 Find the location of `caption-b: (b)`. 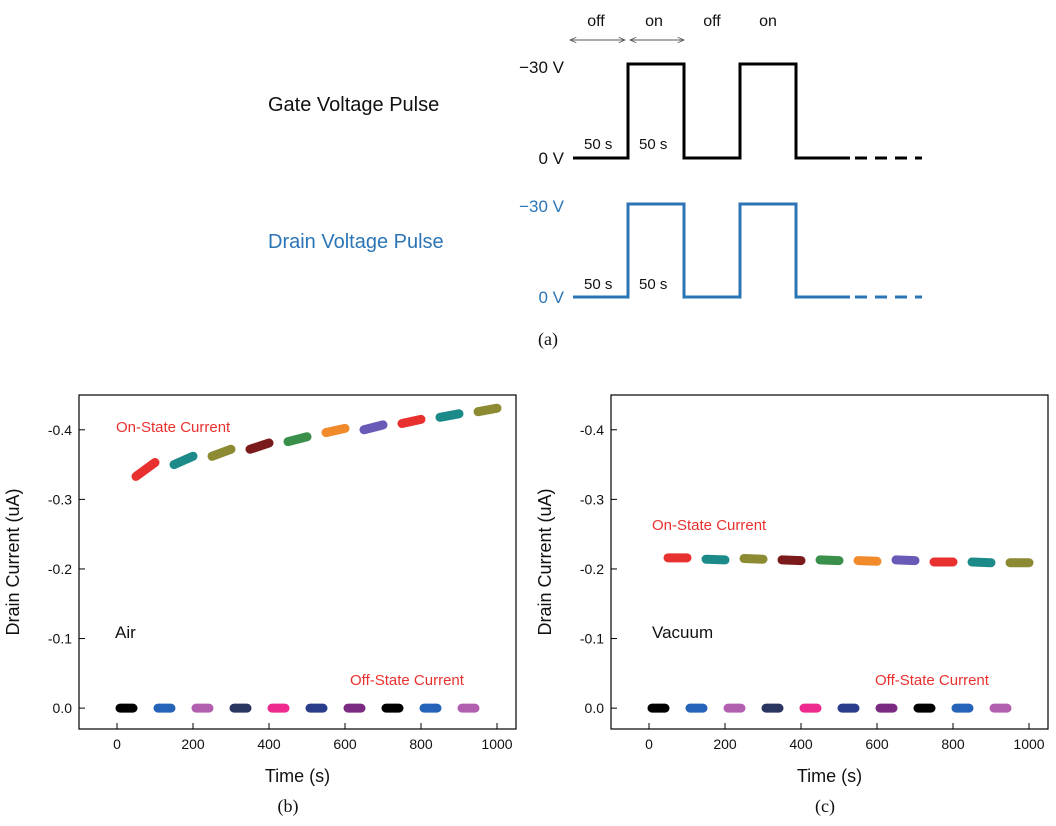

caption-b: (b) is located at coordinates (288, 806).